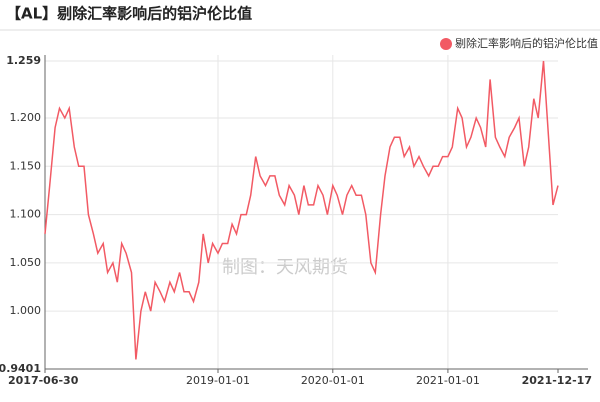 Image resolution: width=600 pixels, height=402 pixels. Describe the element at coordinates (20, 368) in the screenshot. I see `y-tick-label: 0.9401` at that location.